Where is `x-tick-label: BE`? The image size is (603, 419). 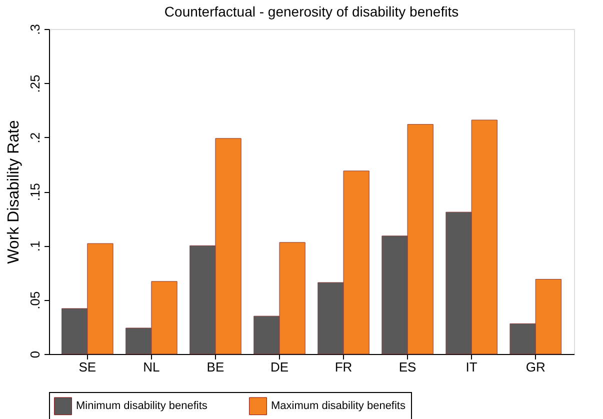 x-tick-label: BE is located at coordinates (215, 367).